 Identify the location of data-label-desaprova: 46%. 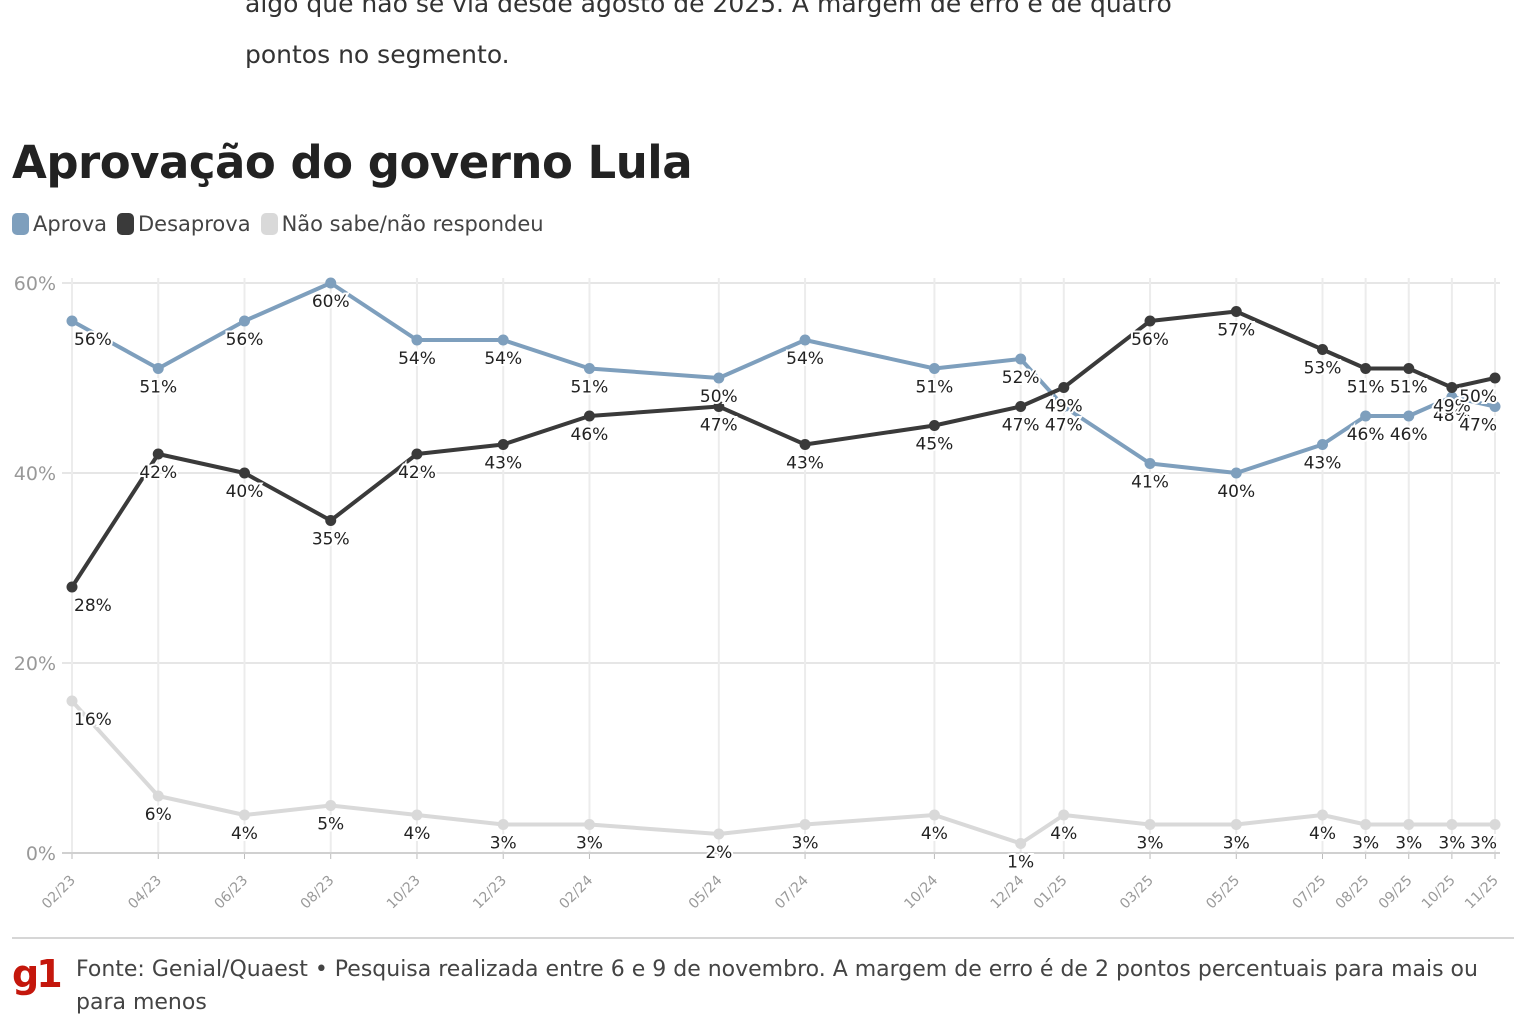
(590, 435).